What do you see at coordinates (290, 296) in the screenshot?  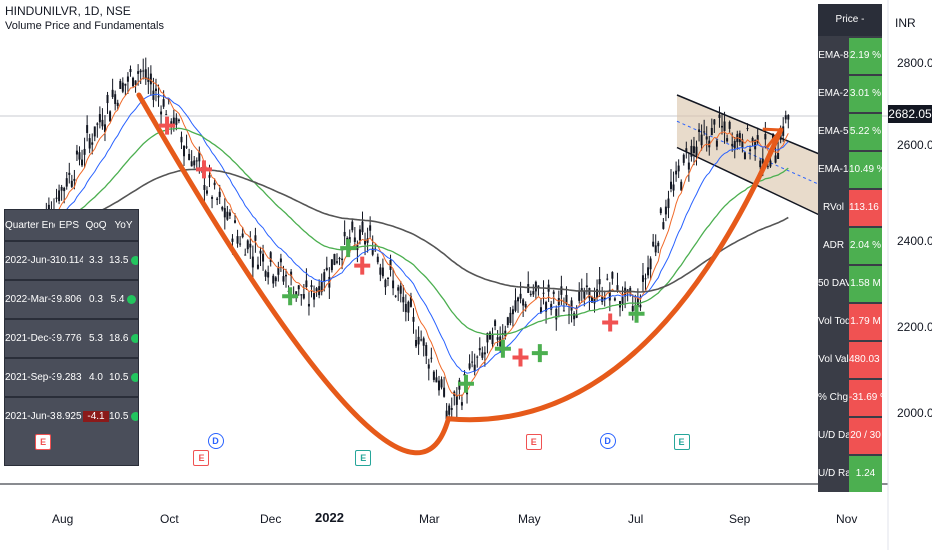 I see `signal-cross-icon` at bounding box center [290, 296].